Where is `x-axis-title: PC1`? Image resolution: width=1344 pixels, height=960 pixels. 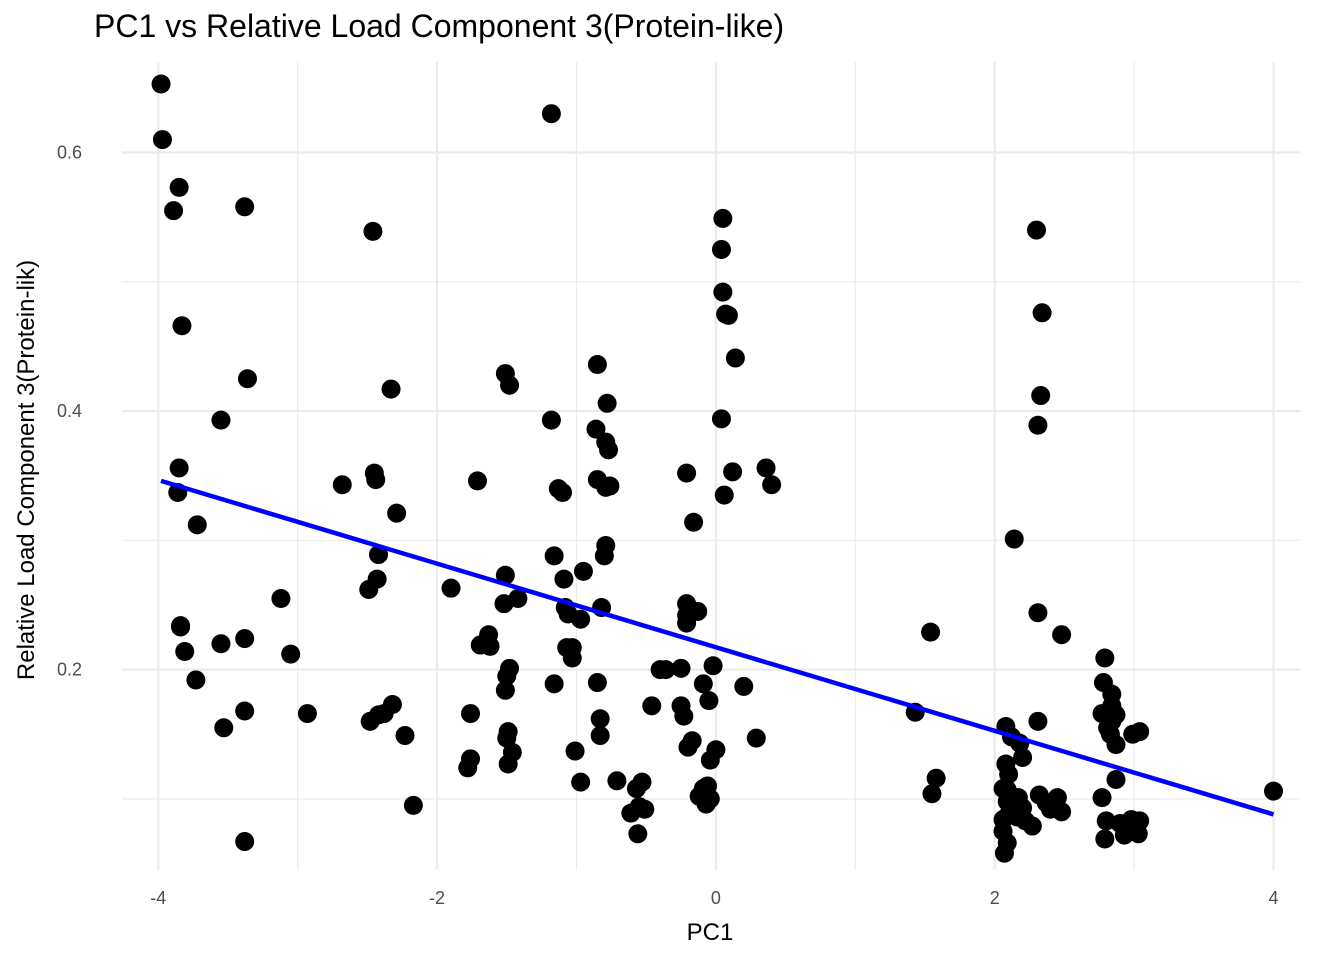 x-axis-title: PC1 is located at coordinates (710, 932).